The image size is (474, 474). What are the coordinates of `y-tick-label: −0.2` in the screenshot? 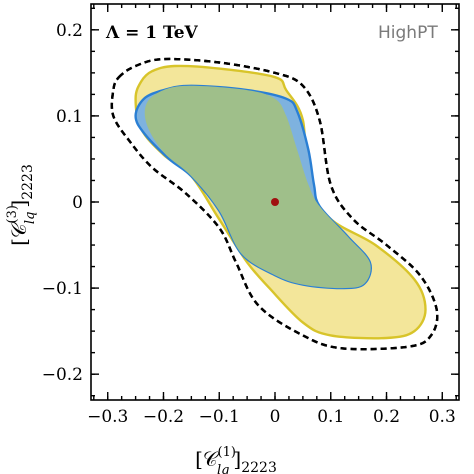 It's located at (62, 375).